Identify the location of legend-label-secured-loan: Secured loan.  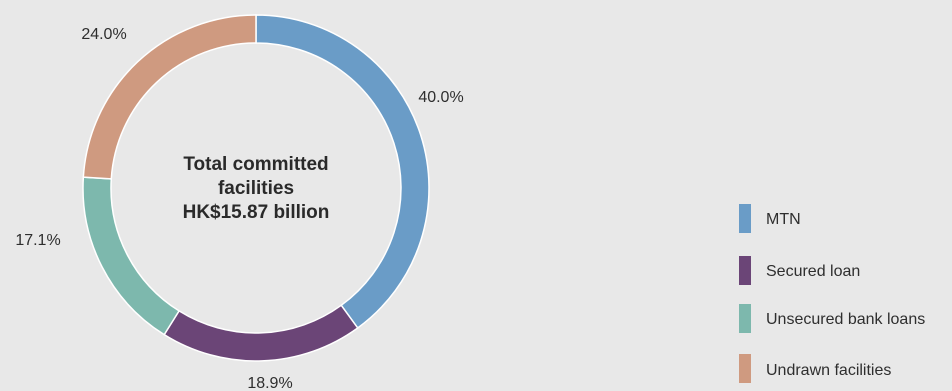
(813, 271).